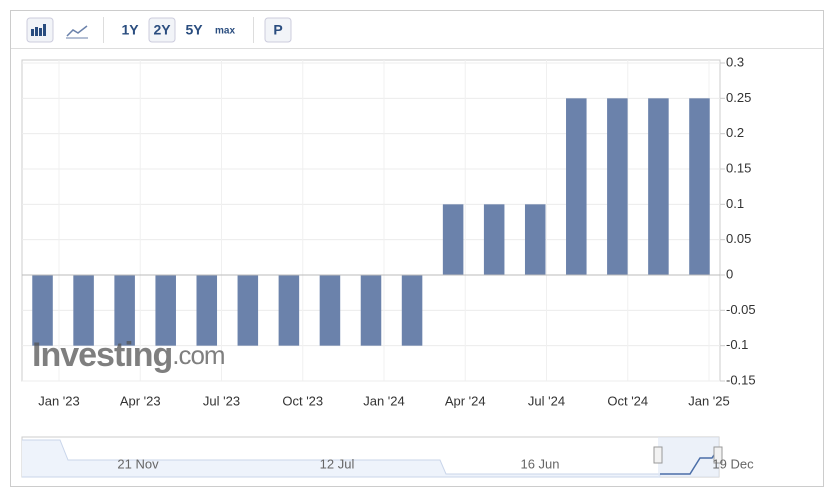 The width and height of the screenshot is (831, 499). Describe the element at coordinates (741, 379) in the screenshot. I see `y-tick-label: -0.15` at that location.